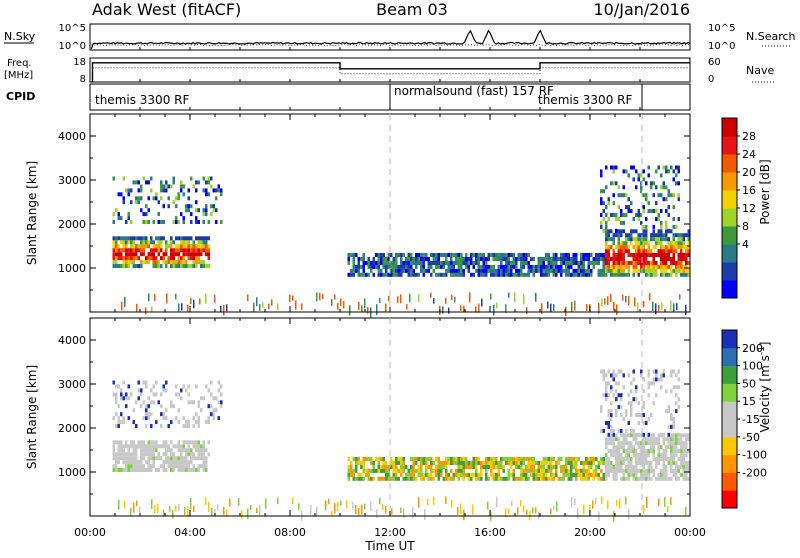 This screenshot has width=800, height=558. I want to click on colorbar-tick: 200, so click(752, 348).